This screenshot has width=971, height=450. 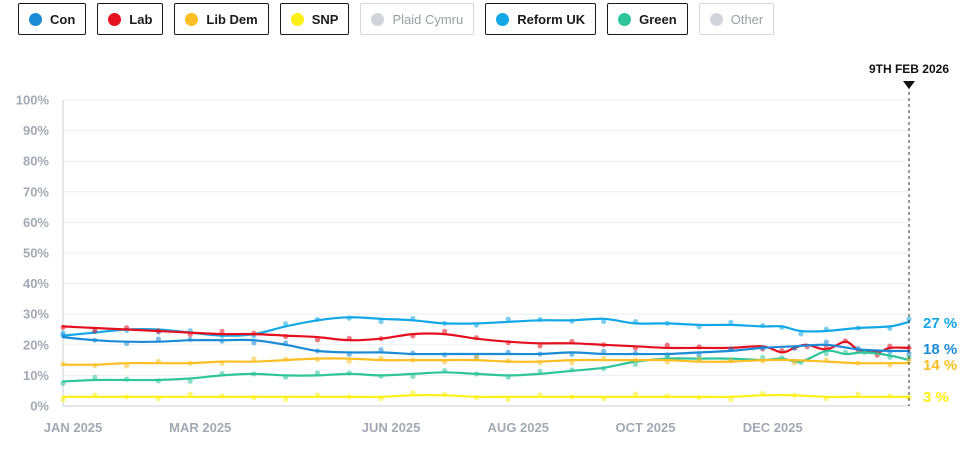 I want to click on legend-chip-green: Green, so click(x=647, y=19).